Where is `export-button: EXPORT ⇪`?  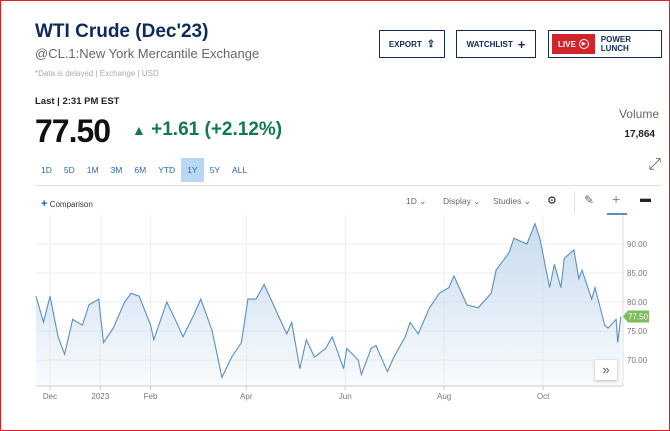
export-button: EXPORT ⇪ is located at coordinates (412, 44).